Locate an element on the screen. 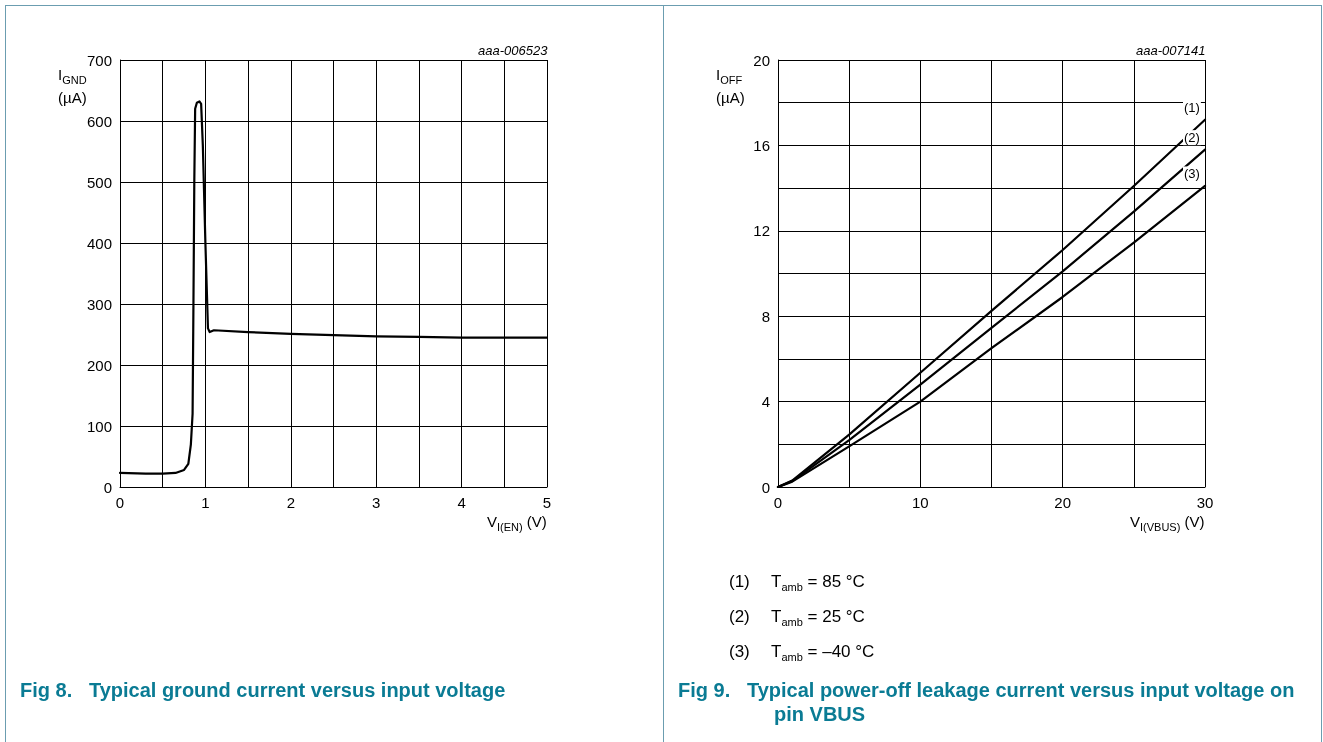 This screenshot has width=1323, height=742. text: (3) T$_{amb}$ = –40 °C is located at coordinates (802, 653).